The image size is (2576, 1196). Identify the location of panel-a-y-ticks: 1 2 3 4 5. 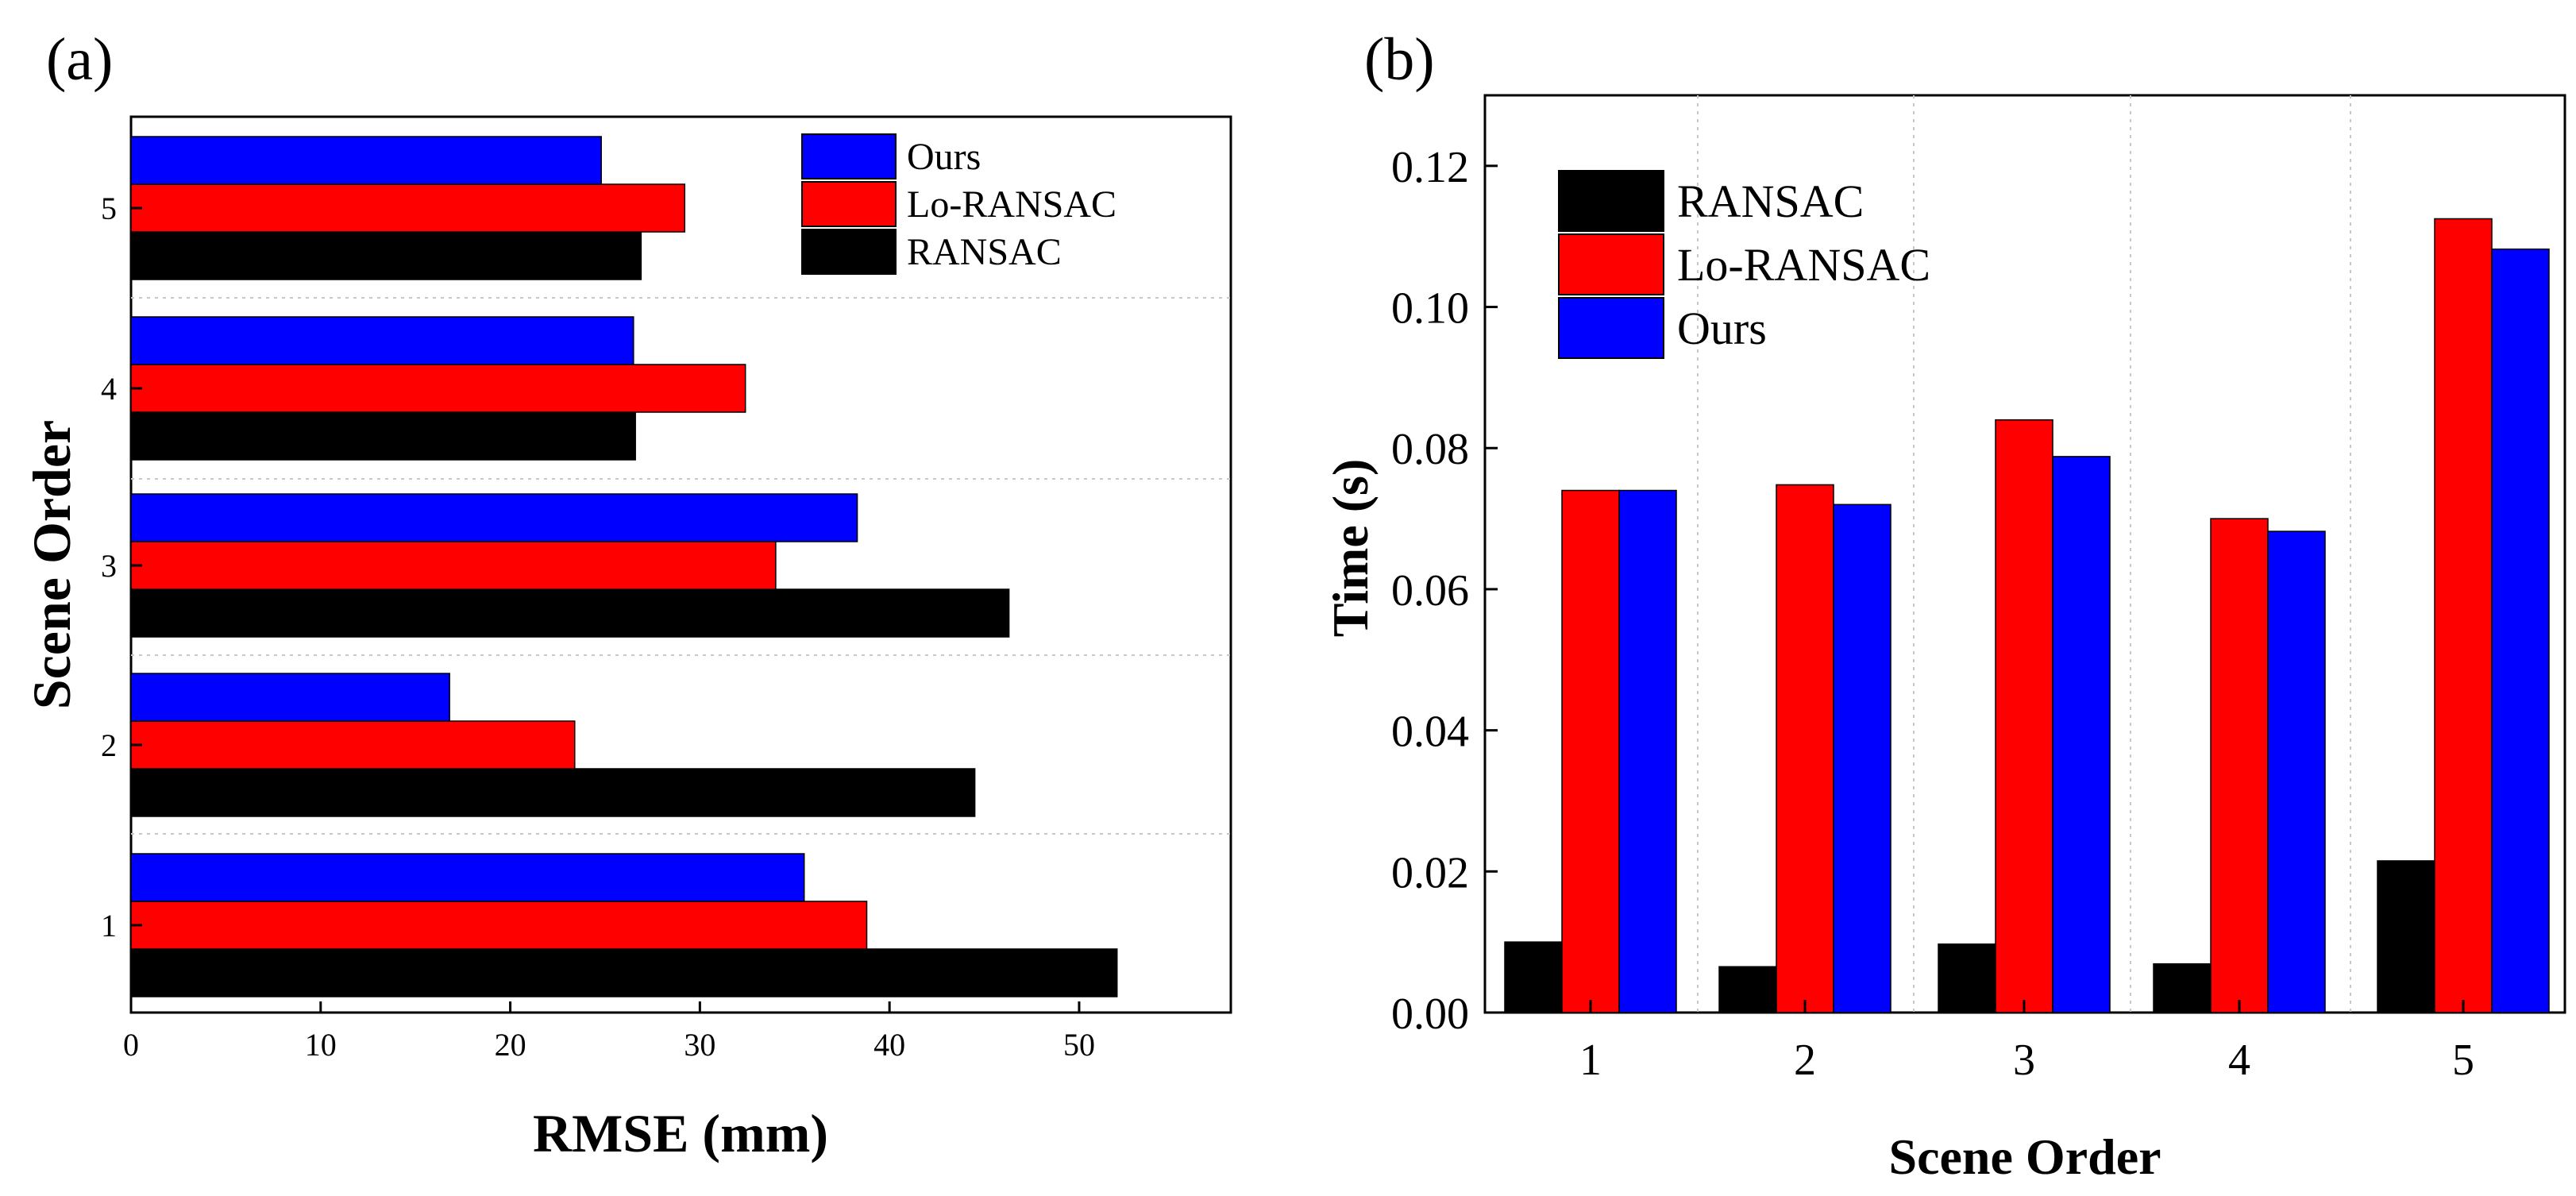
(121, 567).